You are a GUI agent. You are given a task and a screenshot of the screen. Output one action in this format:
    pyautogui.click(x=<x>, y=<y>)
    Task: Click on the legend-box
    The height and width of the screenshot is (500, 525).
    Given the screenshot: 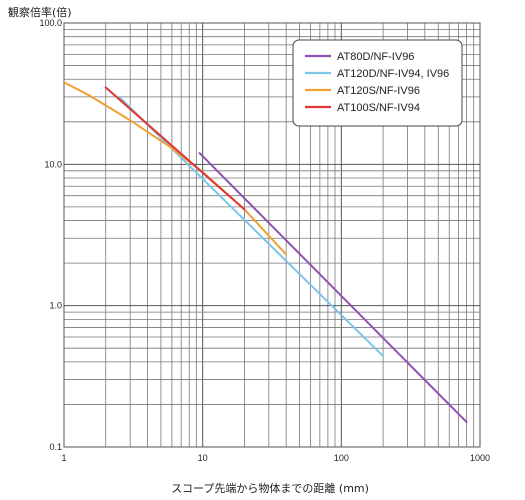 What is the action you would take?
    pyautogui.click(x=377, y=83)
    